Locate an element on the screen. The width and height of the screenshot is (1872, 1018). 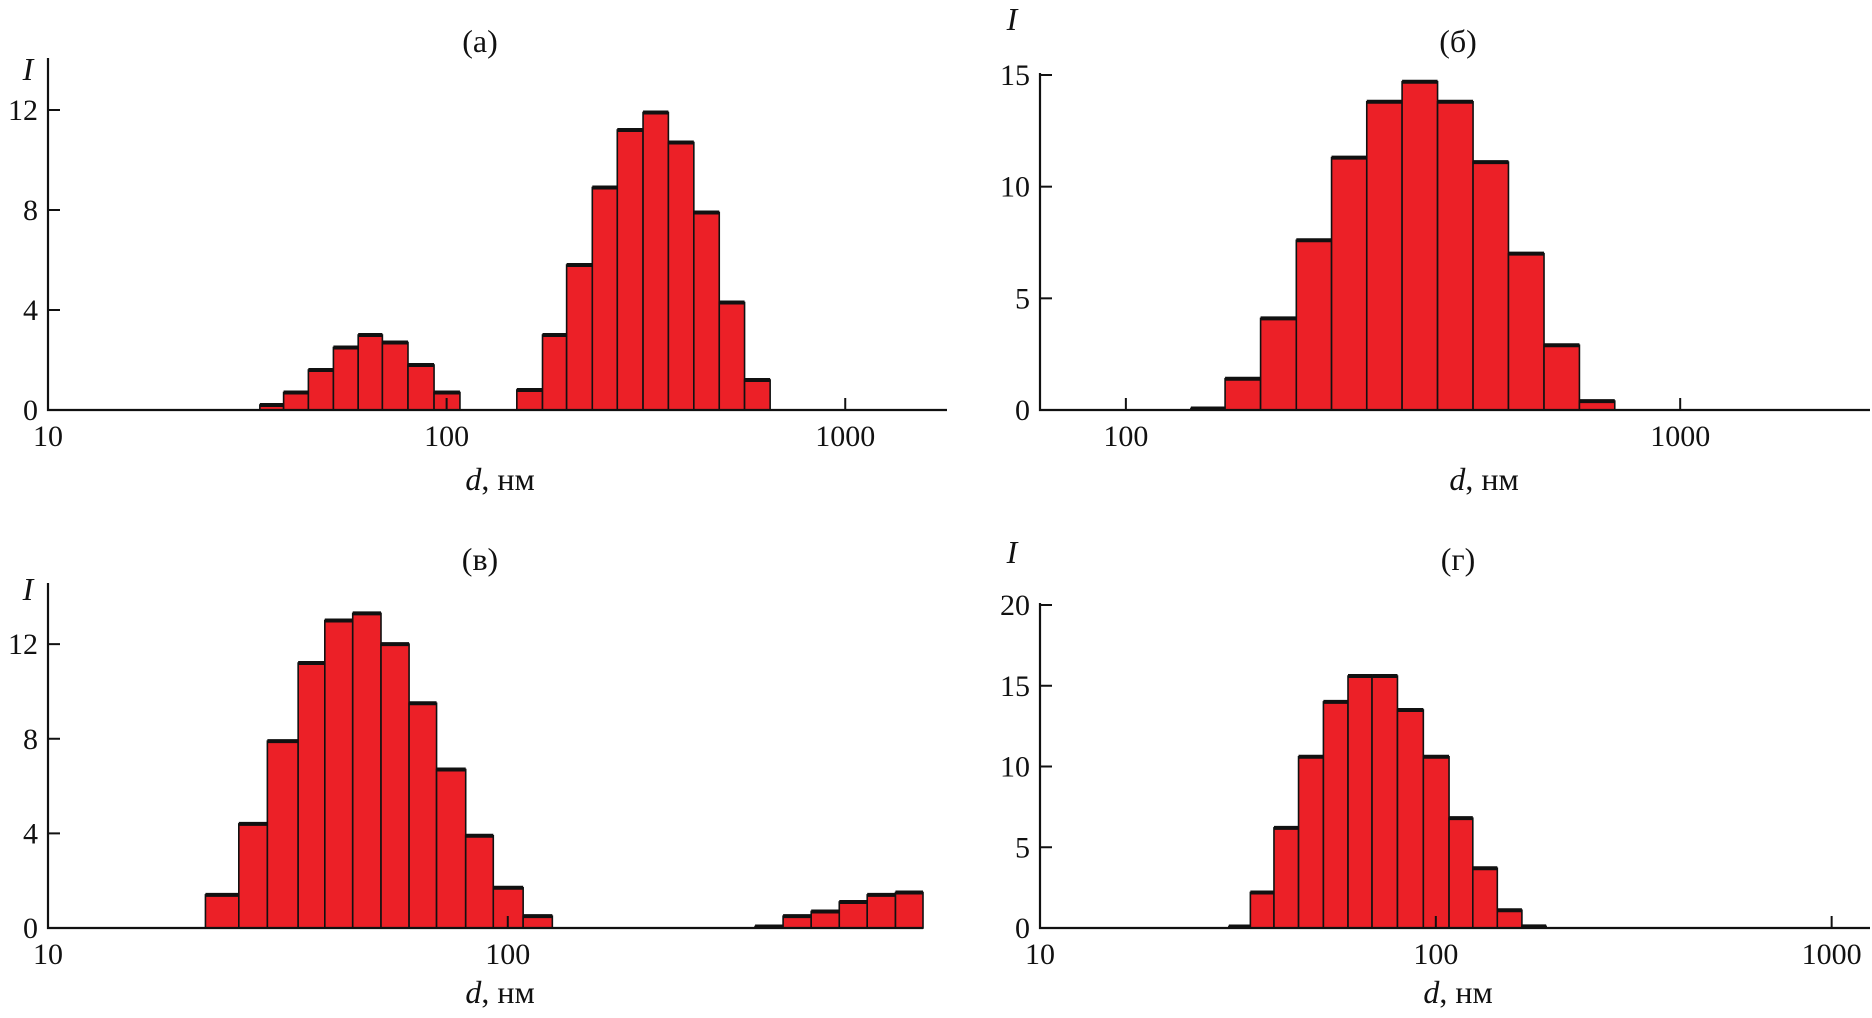
panel-c-x-axis-label: d, нм is located at coordinates (499, 992).